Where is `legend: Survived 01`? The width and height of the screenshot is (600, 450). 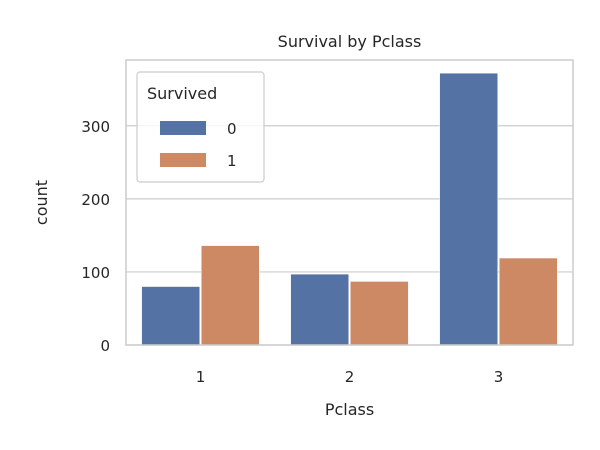 legend: Survived 01 is located at coordinates (200, 127).